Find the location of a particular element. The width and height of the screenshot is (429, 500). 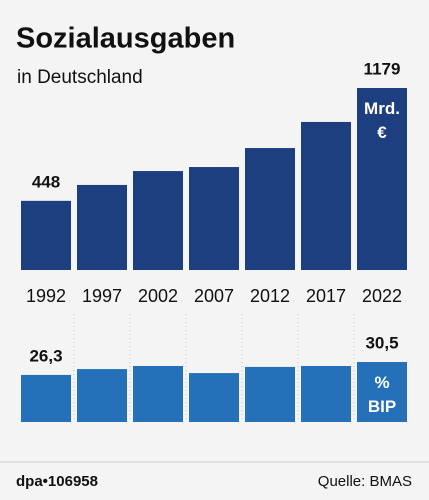

x-tick-label: 2022 is located at coordinates (382, 296).